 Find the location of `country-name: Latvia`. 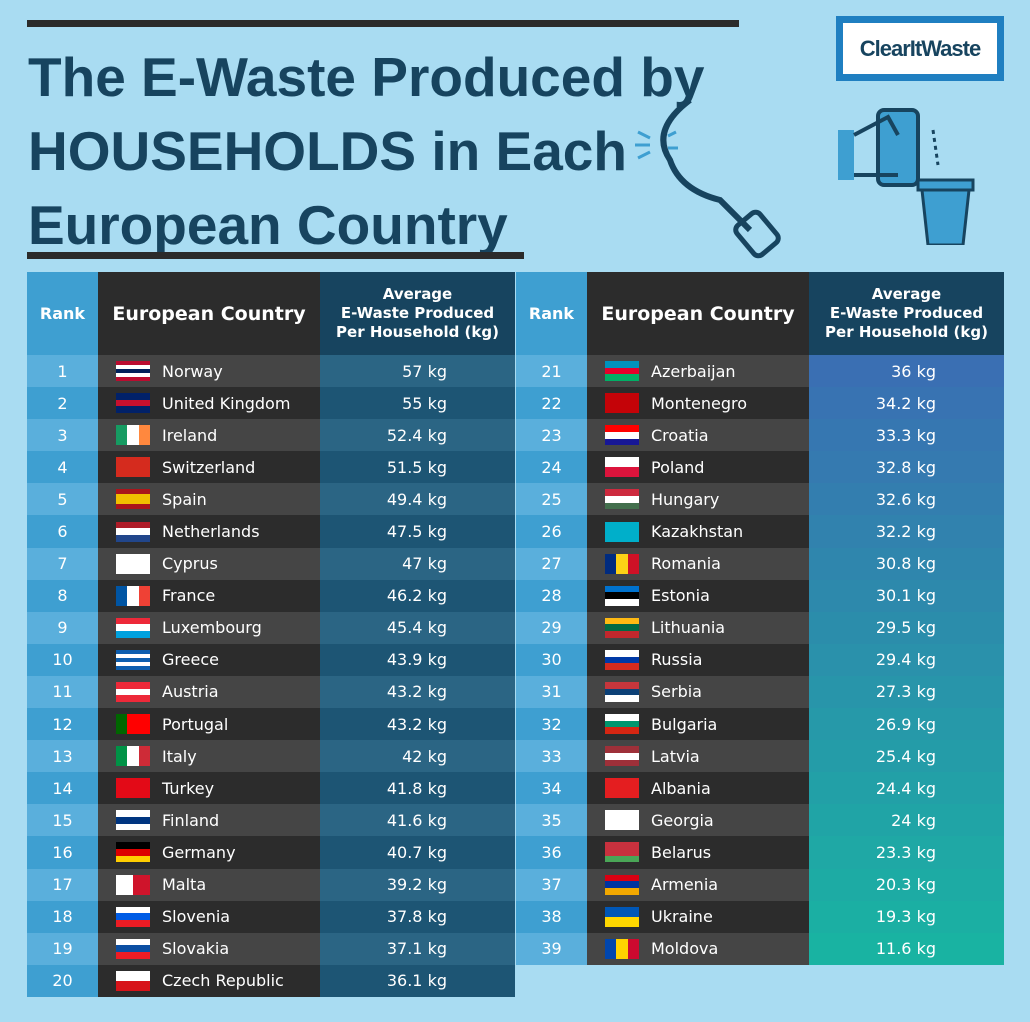

country-name: Latvia is located at coordinates (675, 756).